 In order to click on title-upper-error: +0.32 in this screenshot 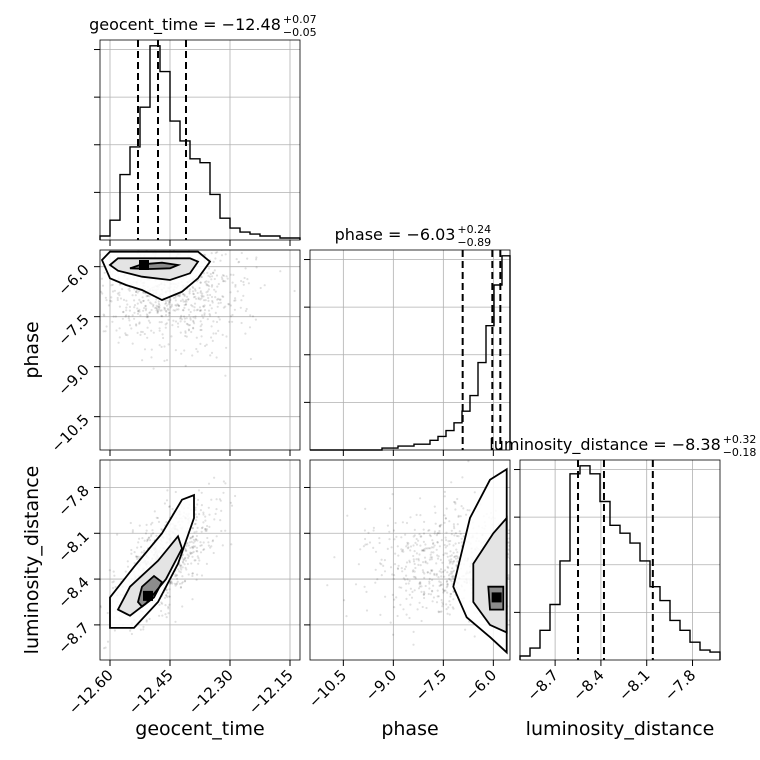, I will do `click(740, 439)`.